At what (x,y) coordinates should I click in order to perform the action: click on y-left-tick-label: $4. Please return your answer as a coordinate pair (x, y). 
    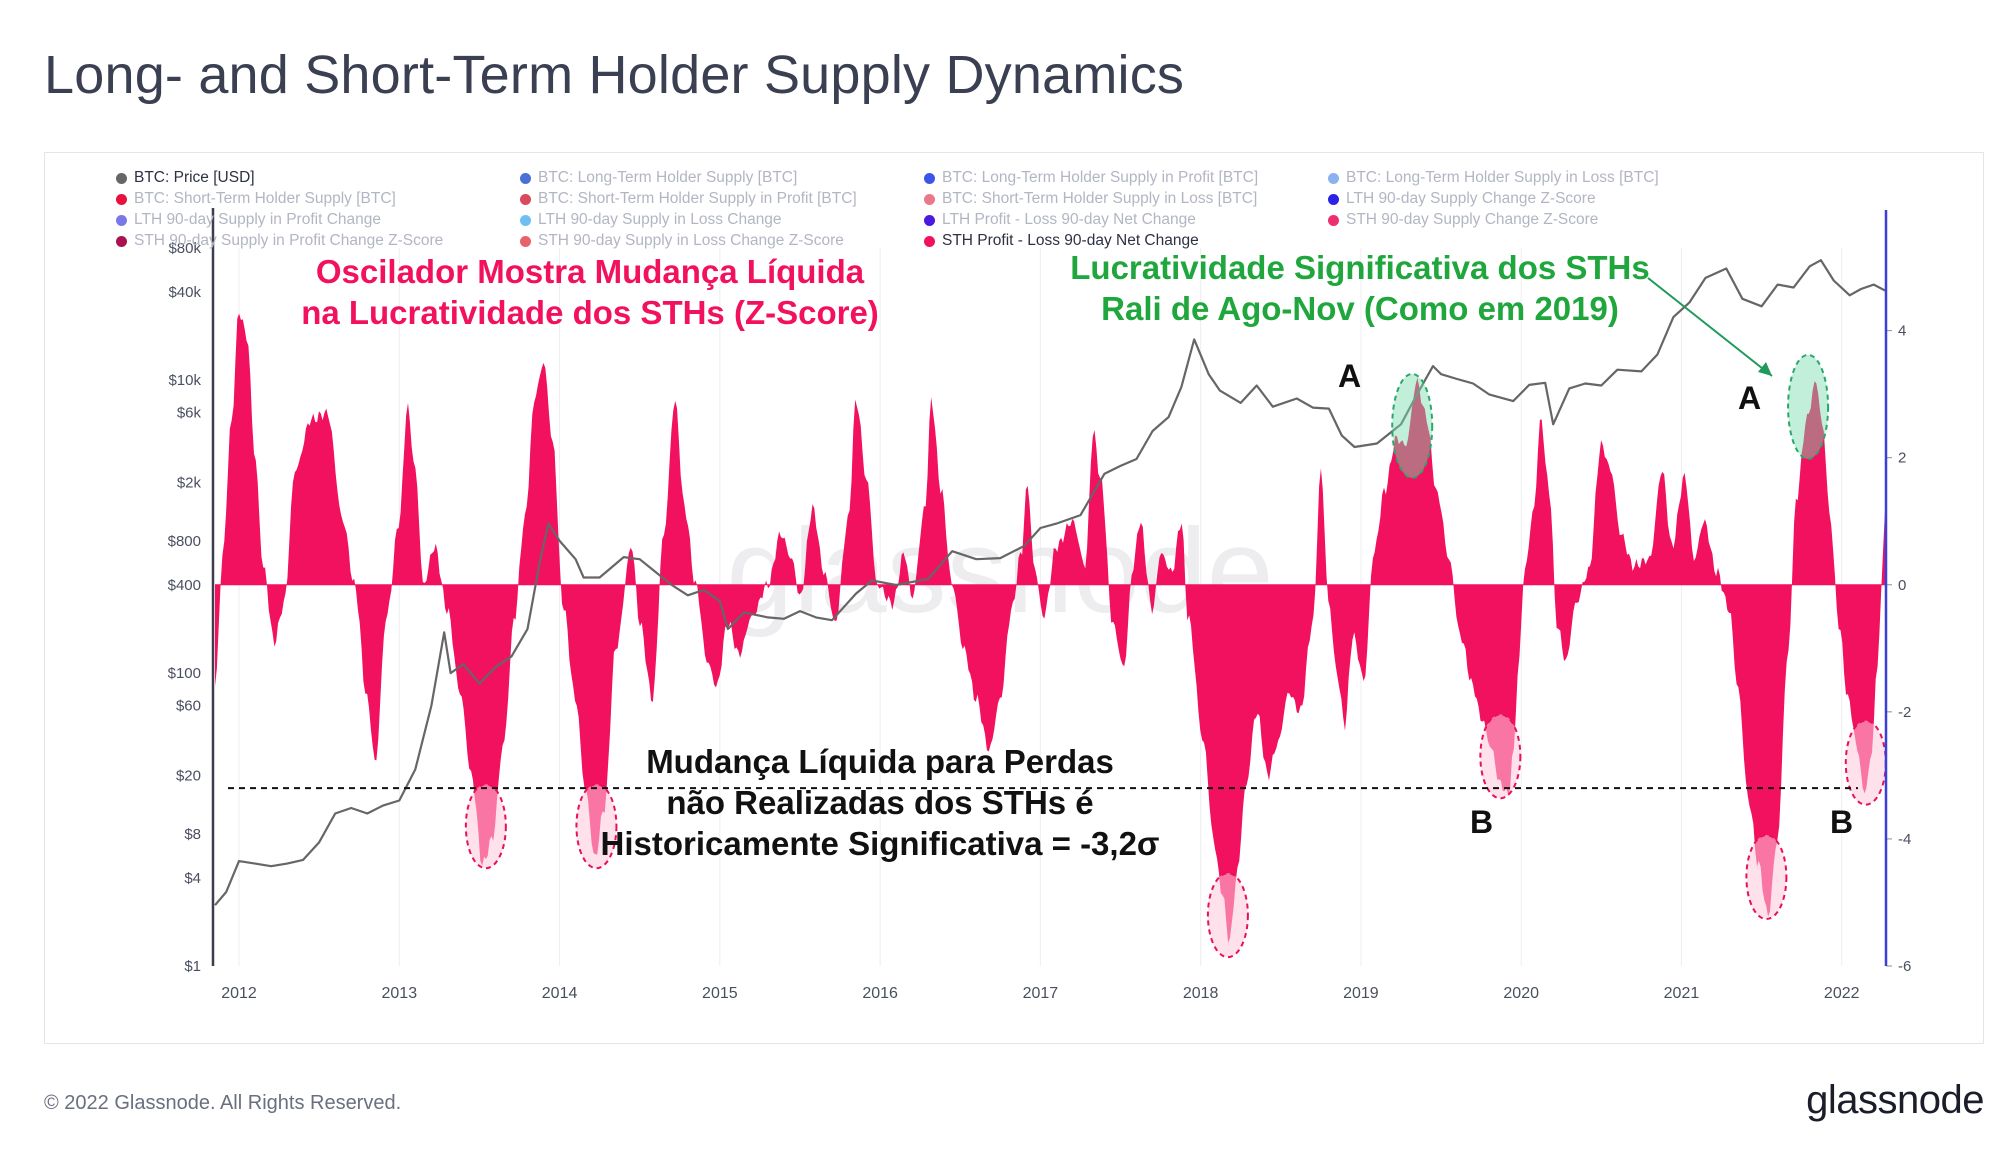
    Looking at the image, I should click on (192, 878).